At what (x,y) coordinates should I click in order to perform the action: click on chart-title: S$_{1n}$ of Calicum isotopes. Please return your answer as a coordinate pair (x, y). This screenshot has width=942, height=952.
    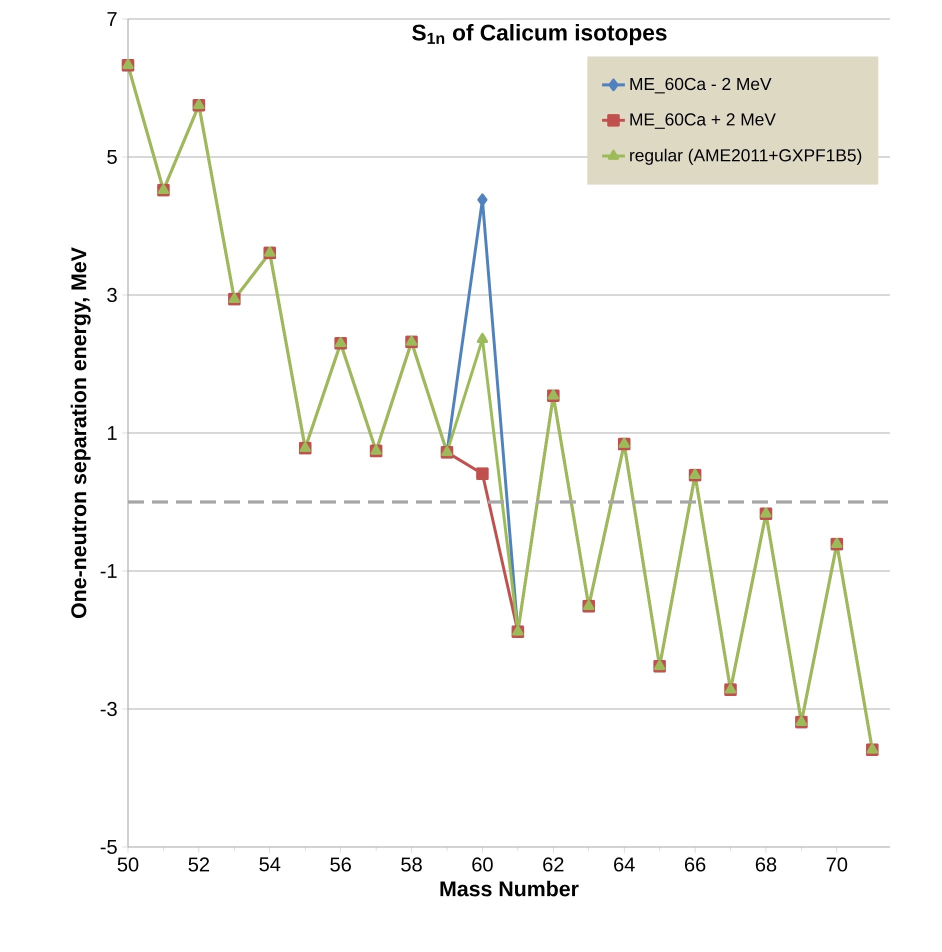
    Looking at the image, I should click on (539, 35).